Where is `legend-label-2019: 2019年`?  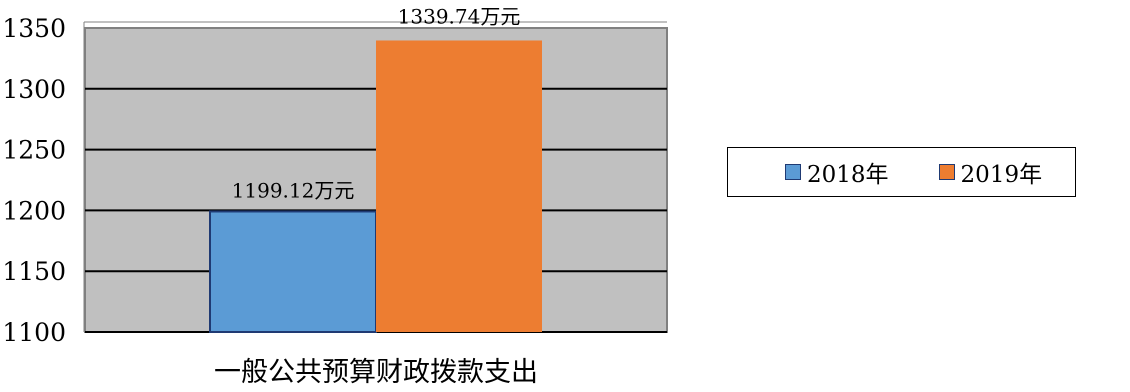
legend-label-2019: 2019年 is located at coordinates (1001, 175).